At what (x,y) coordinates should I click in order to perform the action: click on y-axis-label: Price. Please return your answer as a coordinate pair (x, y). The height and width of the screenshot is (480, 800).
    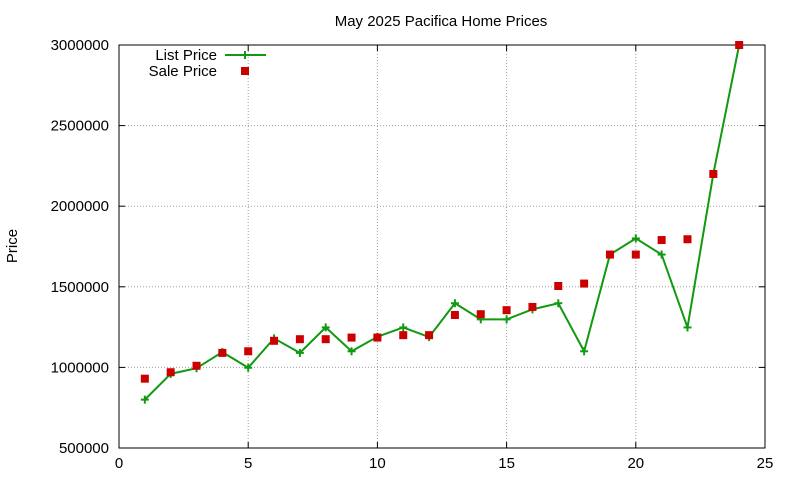
    Looking at the image, I should click on (12, 246).